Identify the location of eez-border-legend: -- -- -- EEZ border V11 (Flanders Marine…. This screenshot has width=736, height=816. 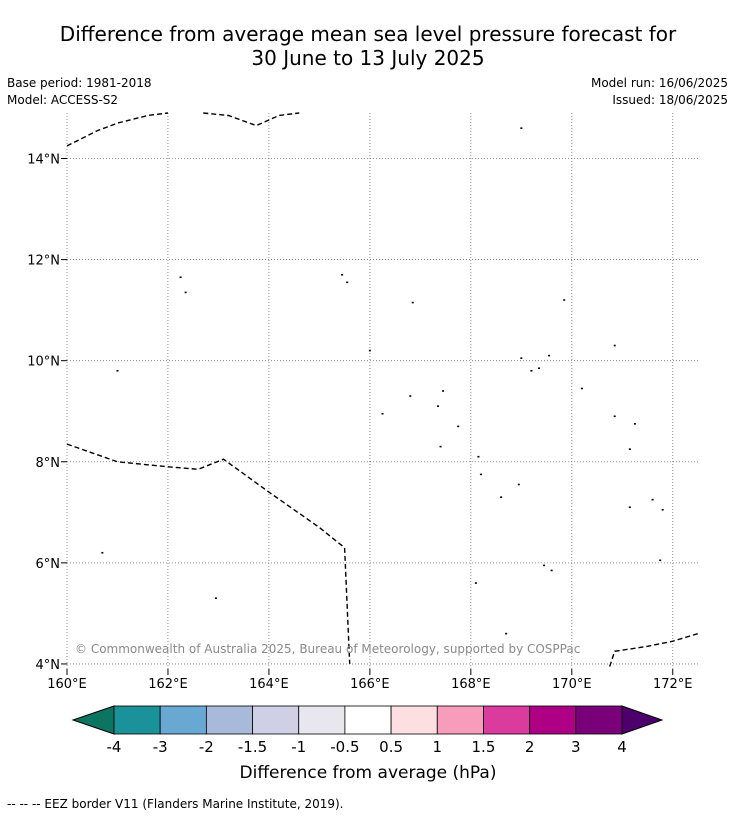
(175, 804).